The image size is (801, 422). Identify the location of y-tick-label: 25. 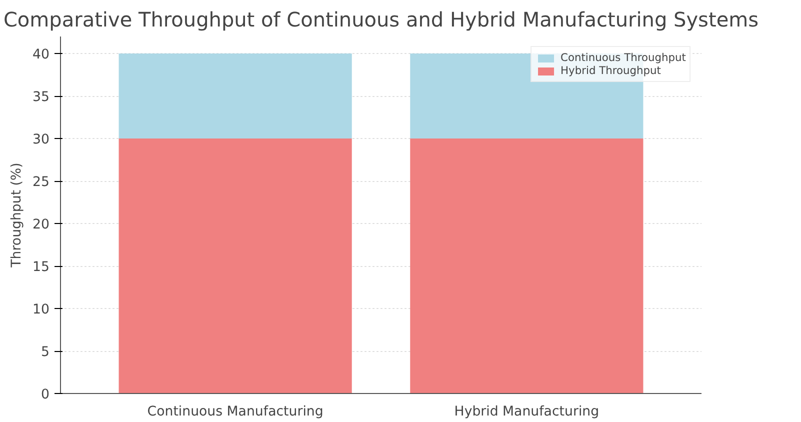
(41, 182).